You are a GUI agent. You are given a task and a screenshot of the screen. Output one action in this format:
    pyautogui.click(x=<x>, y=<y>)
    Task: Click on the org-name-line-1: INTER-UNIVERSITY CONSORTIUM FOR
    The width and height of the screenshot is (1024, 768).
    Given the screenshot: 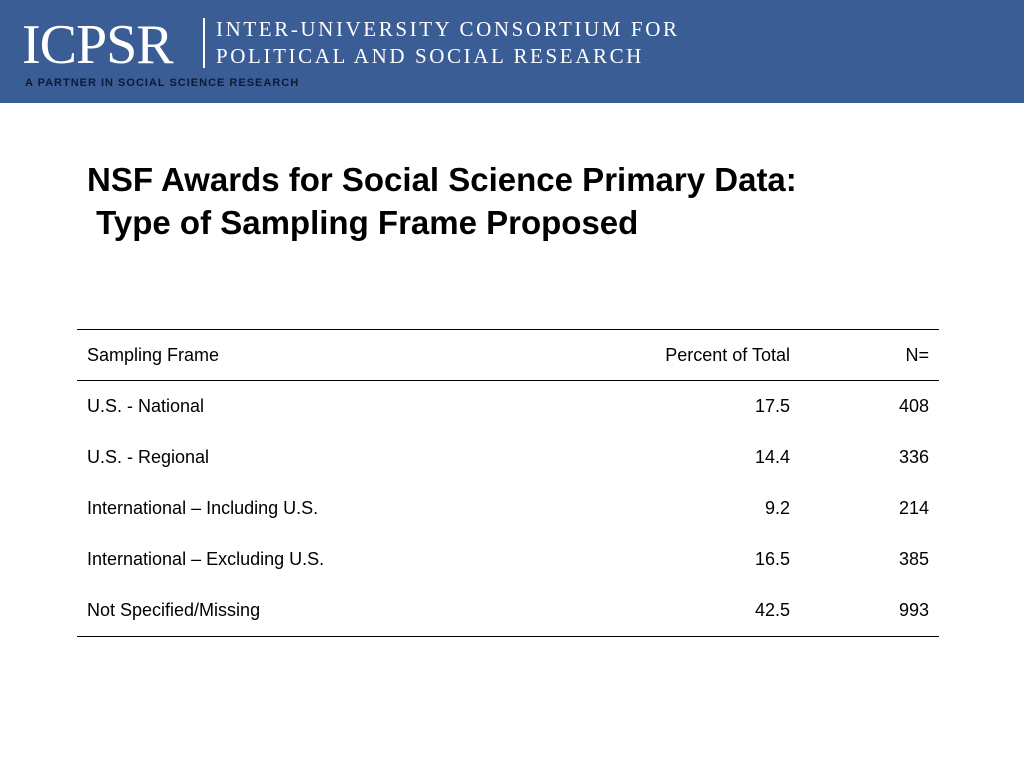 What is the action you would take?
    pyautogui.click(x=448, y=29)
    